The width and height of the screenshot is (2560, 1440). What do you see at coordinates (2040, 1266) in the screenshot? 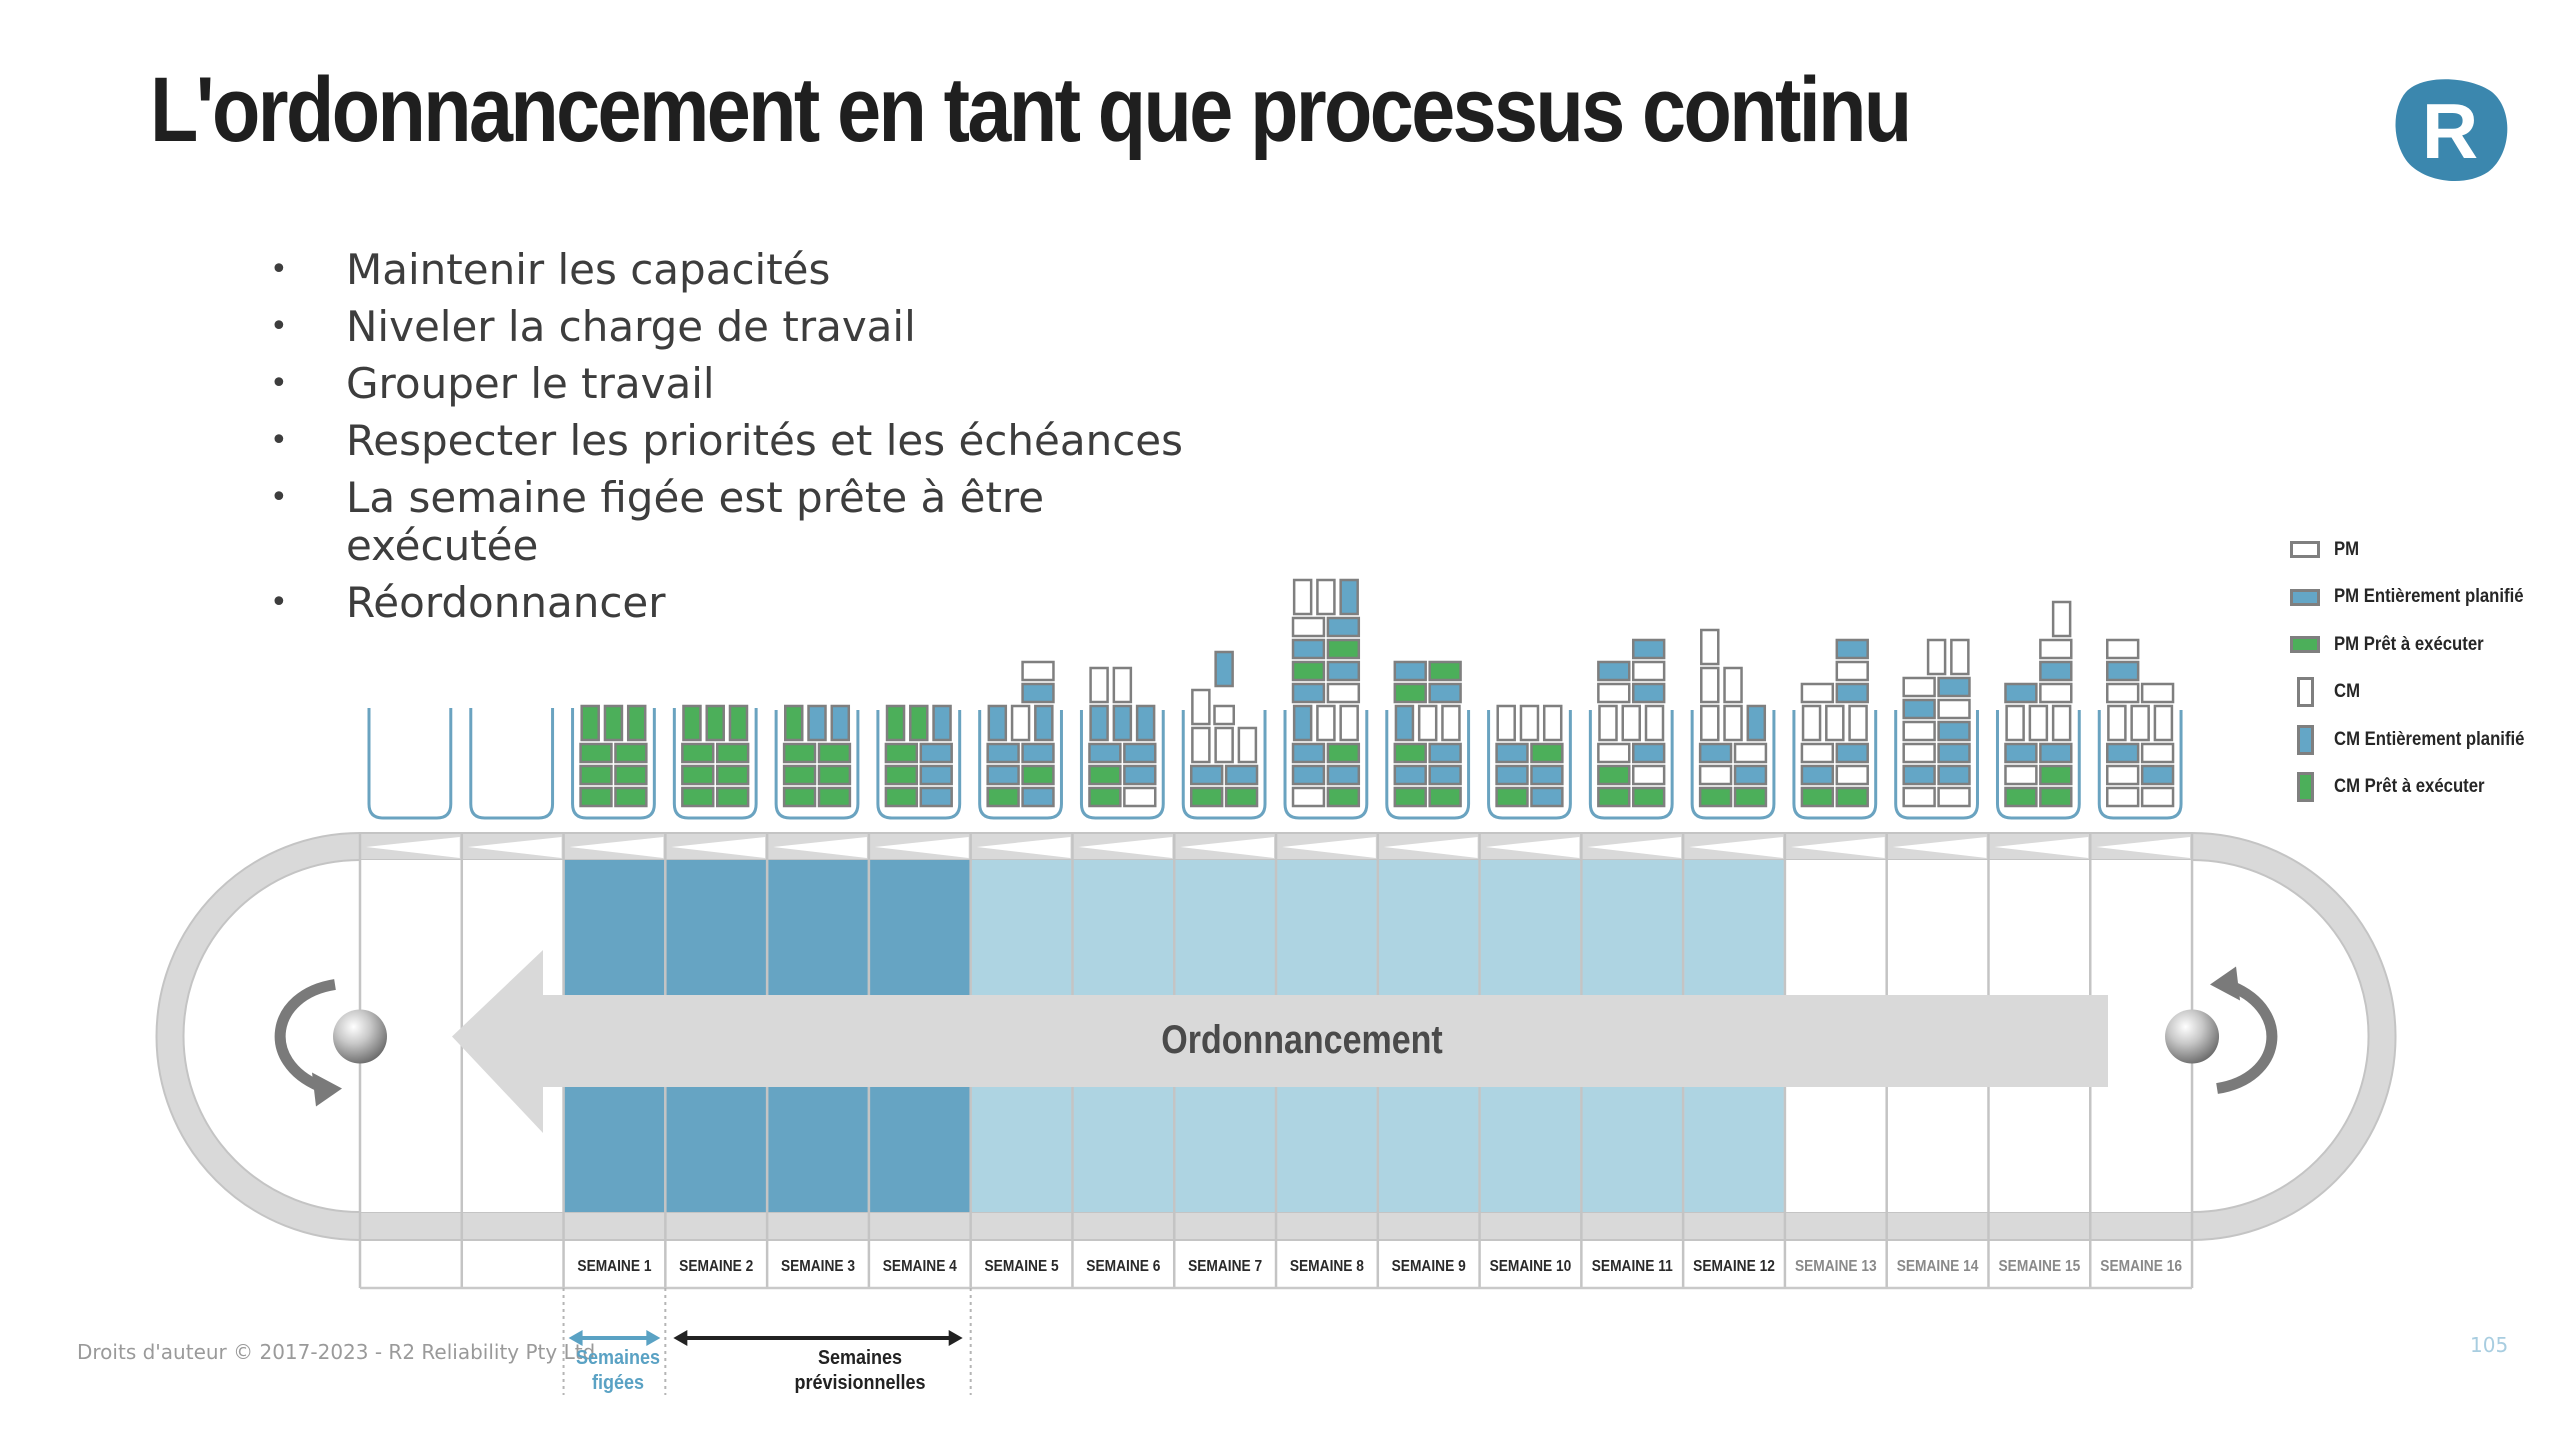
I see `week-label: SEMAINE 15` at bounding box center [2040, 1266].